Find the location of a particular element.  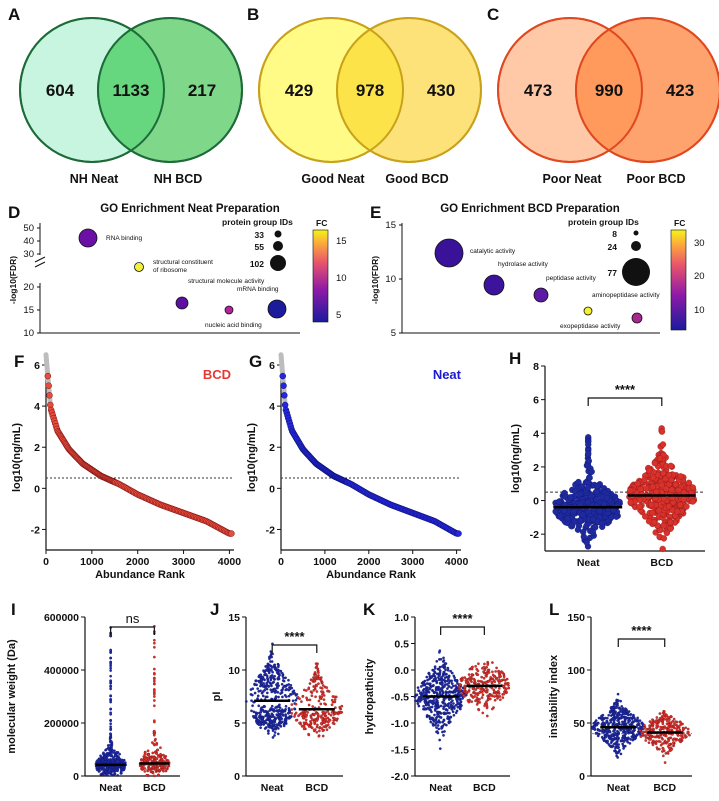

significance-bracket is located at coordinates (294, 648).